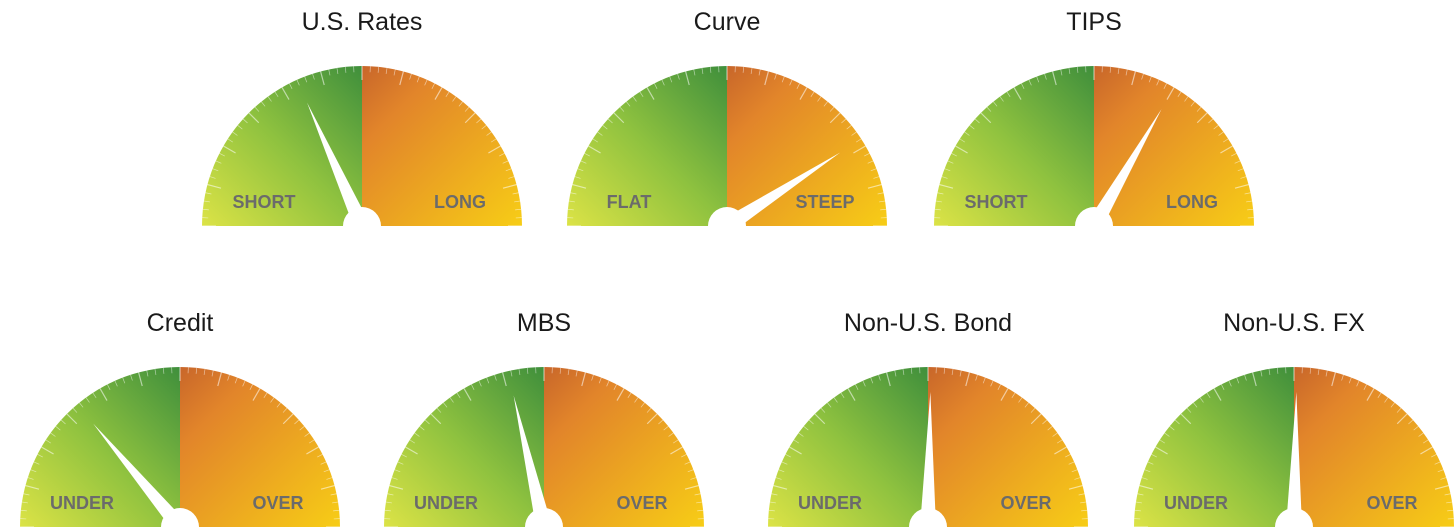  Describe the element at coordinates (928, 517) in the screenshot. I see `needle-hub` at that location.